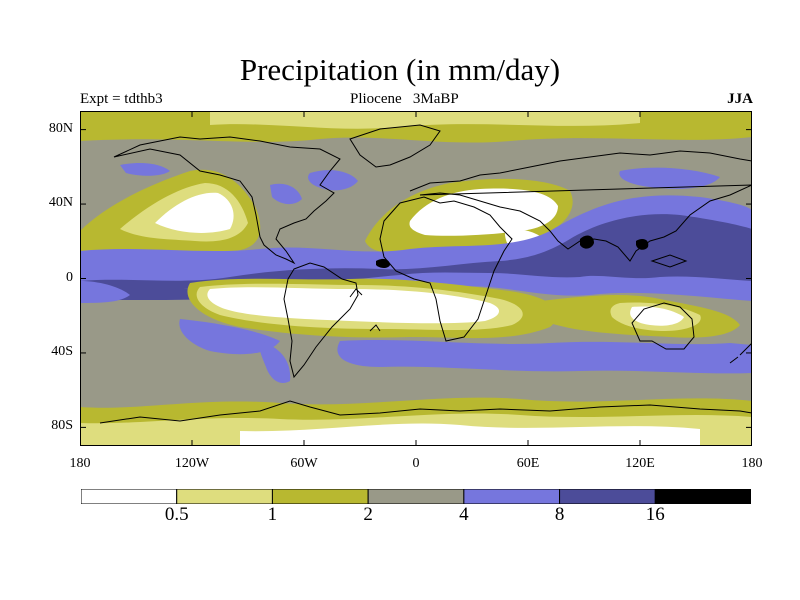 The height and width of the screenshot is (600, 800). Describe the element at coordinates (176, 514) in the screenshot. I see `colorbar-label: 0.5` at that location.